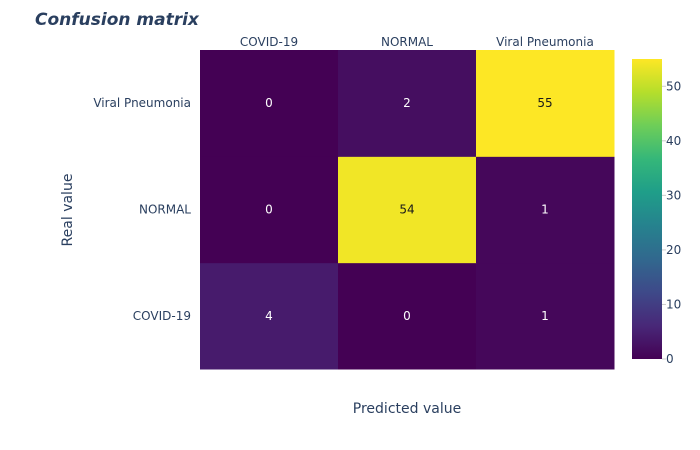  What do you see at coordinates (673, 195) in the screenshot?
I see `colorbar-tick-label: 30` at bounding box center [673, 195].